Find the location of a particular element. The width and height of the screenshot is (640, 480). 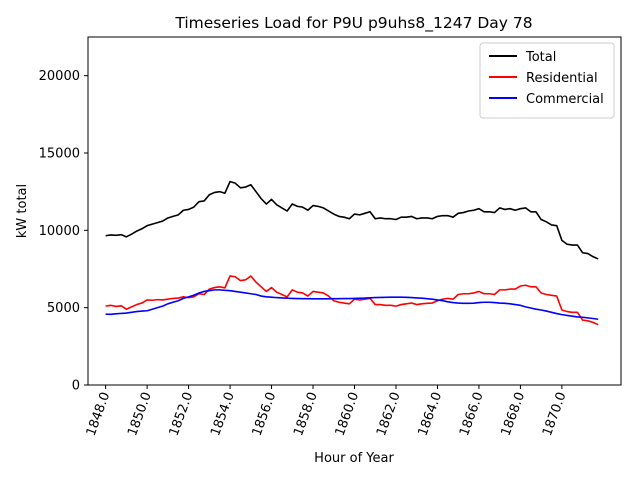

legend-label-residential: Residential is located at coordinates (562, 78).